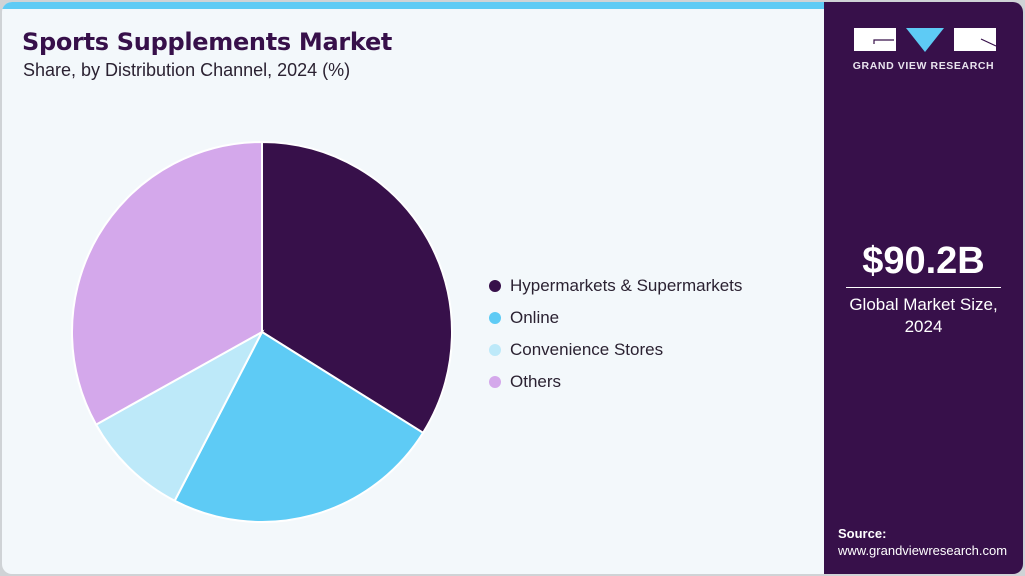 This screenshot has width=1025, height=576. What do you see at coordinates (536, 381) in the screenshot?
I see `legend-label: Others` at bounding box center [536, 381].